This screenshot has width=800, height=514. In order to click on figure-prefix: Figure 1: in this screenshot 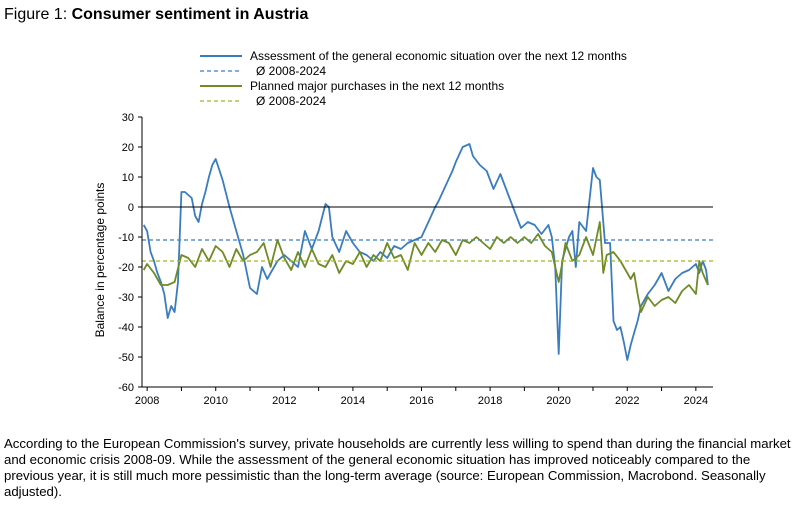, I will do `click(38, 14)`.